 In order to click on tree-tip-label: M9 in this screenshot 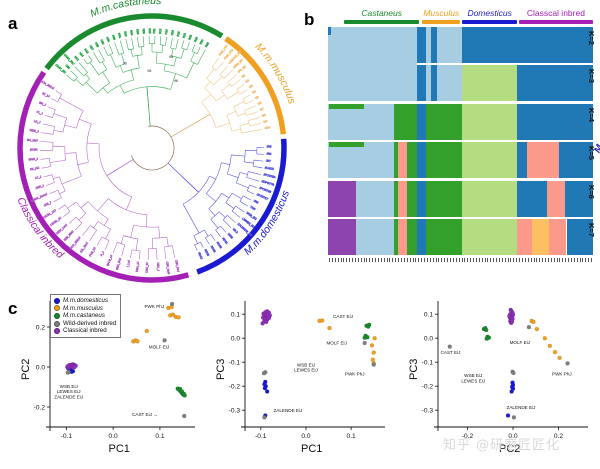, I will do `click(265, 121)`.